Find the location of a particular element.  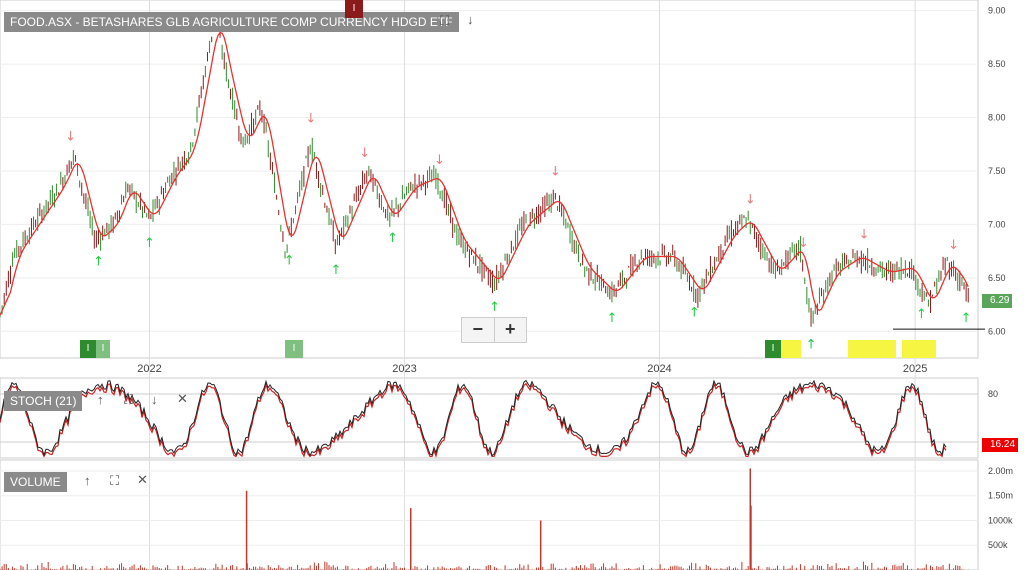

year-label: 2024 is located at coordinates (659, 369).